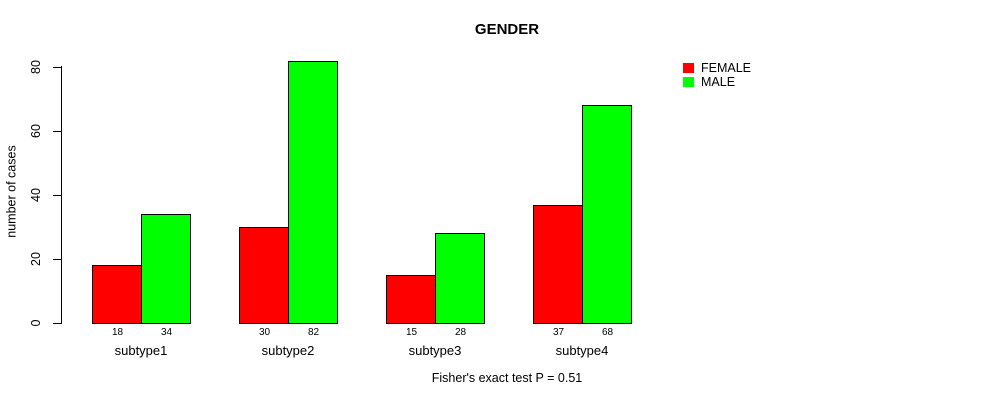 The width and height of the screenshot is (990, 400). I want to click on y-tick-label-0: 0, so click(36, 322).